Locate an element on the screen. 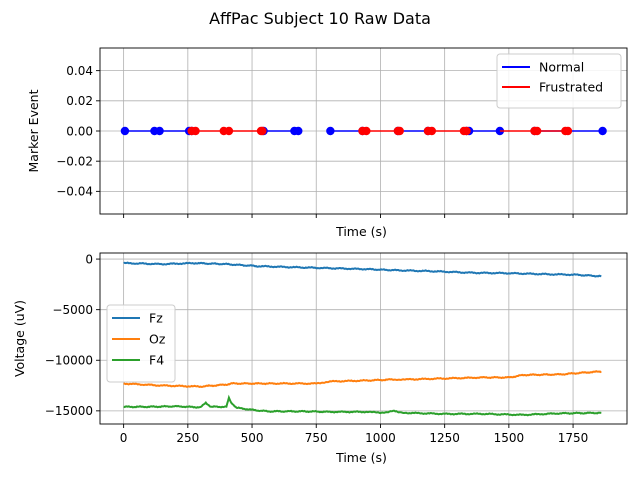 This screenshot has height=480, width=640. y-tick-label: −0.04 is located at coordinates (74, 192).